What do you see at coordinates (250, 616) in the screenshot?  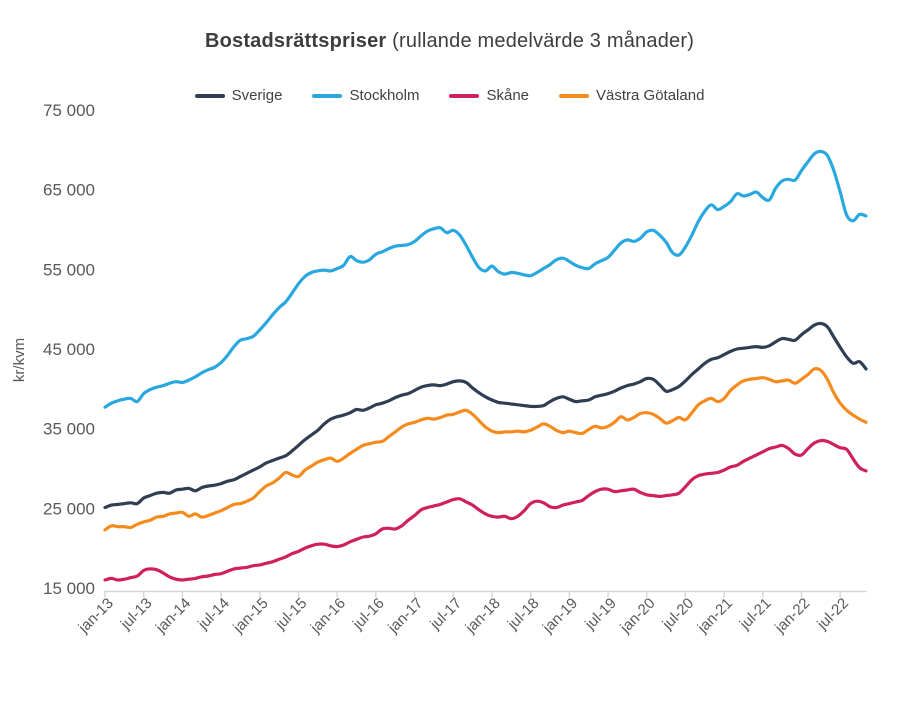 I see `x-tick-label: jan-15` at bounding box center [250, 616].